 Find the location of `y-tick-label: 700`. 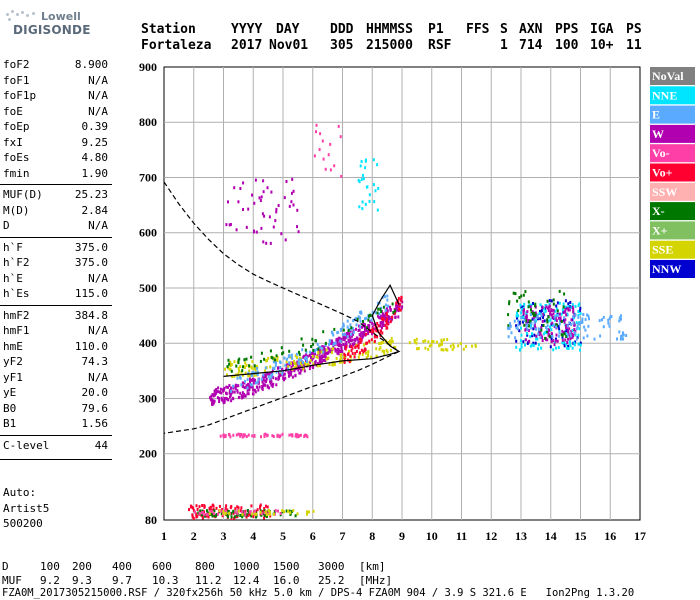

y-tick-label: 700 is located at coordinates (148, 177).